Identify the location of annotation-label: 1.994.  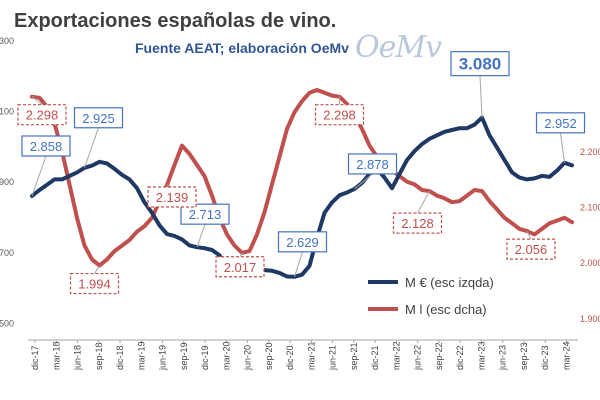
(94, 284).